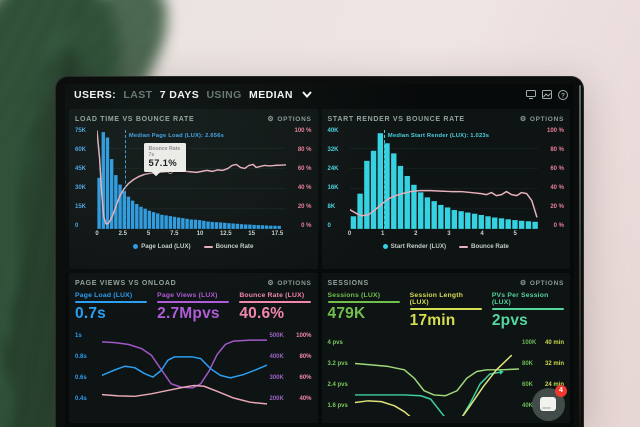  I want to click on metric: Page Views (LUX) 2.7Mpvs, so click(193, 307).